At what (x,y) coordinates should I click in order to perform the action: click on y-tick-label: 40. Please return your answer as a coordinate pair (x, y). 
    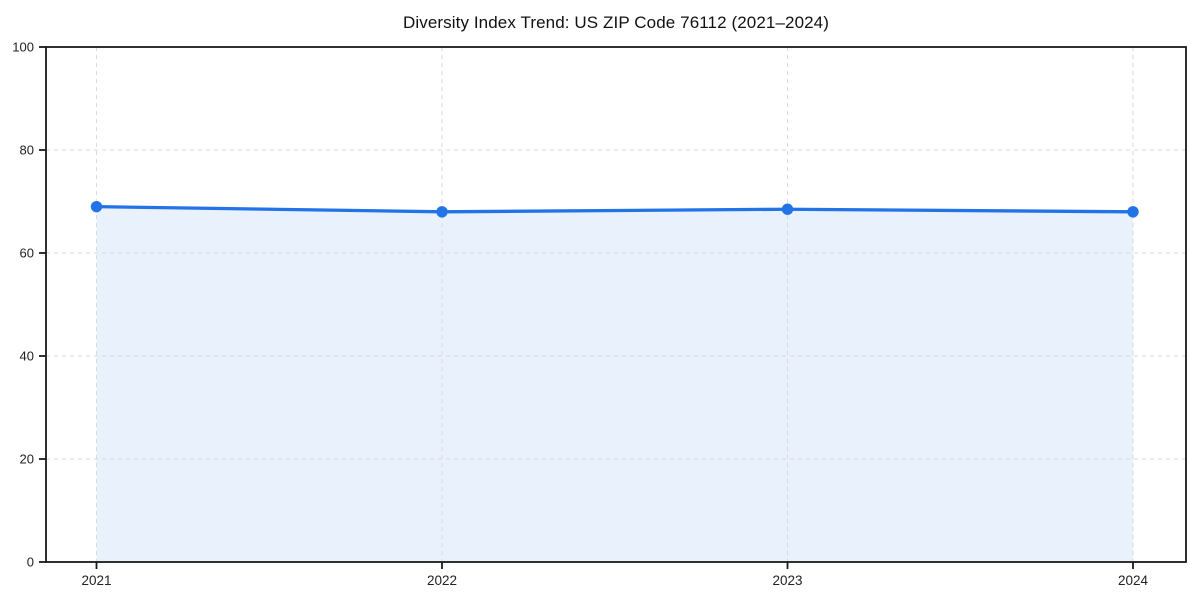
    Looking at the image, I should click on (27, 356).